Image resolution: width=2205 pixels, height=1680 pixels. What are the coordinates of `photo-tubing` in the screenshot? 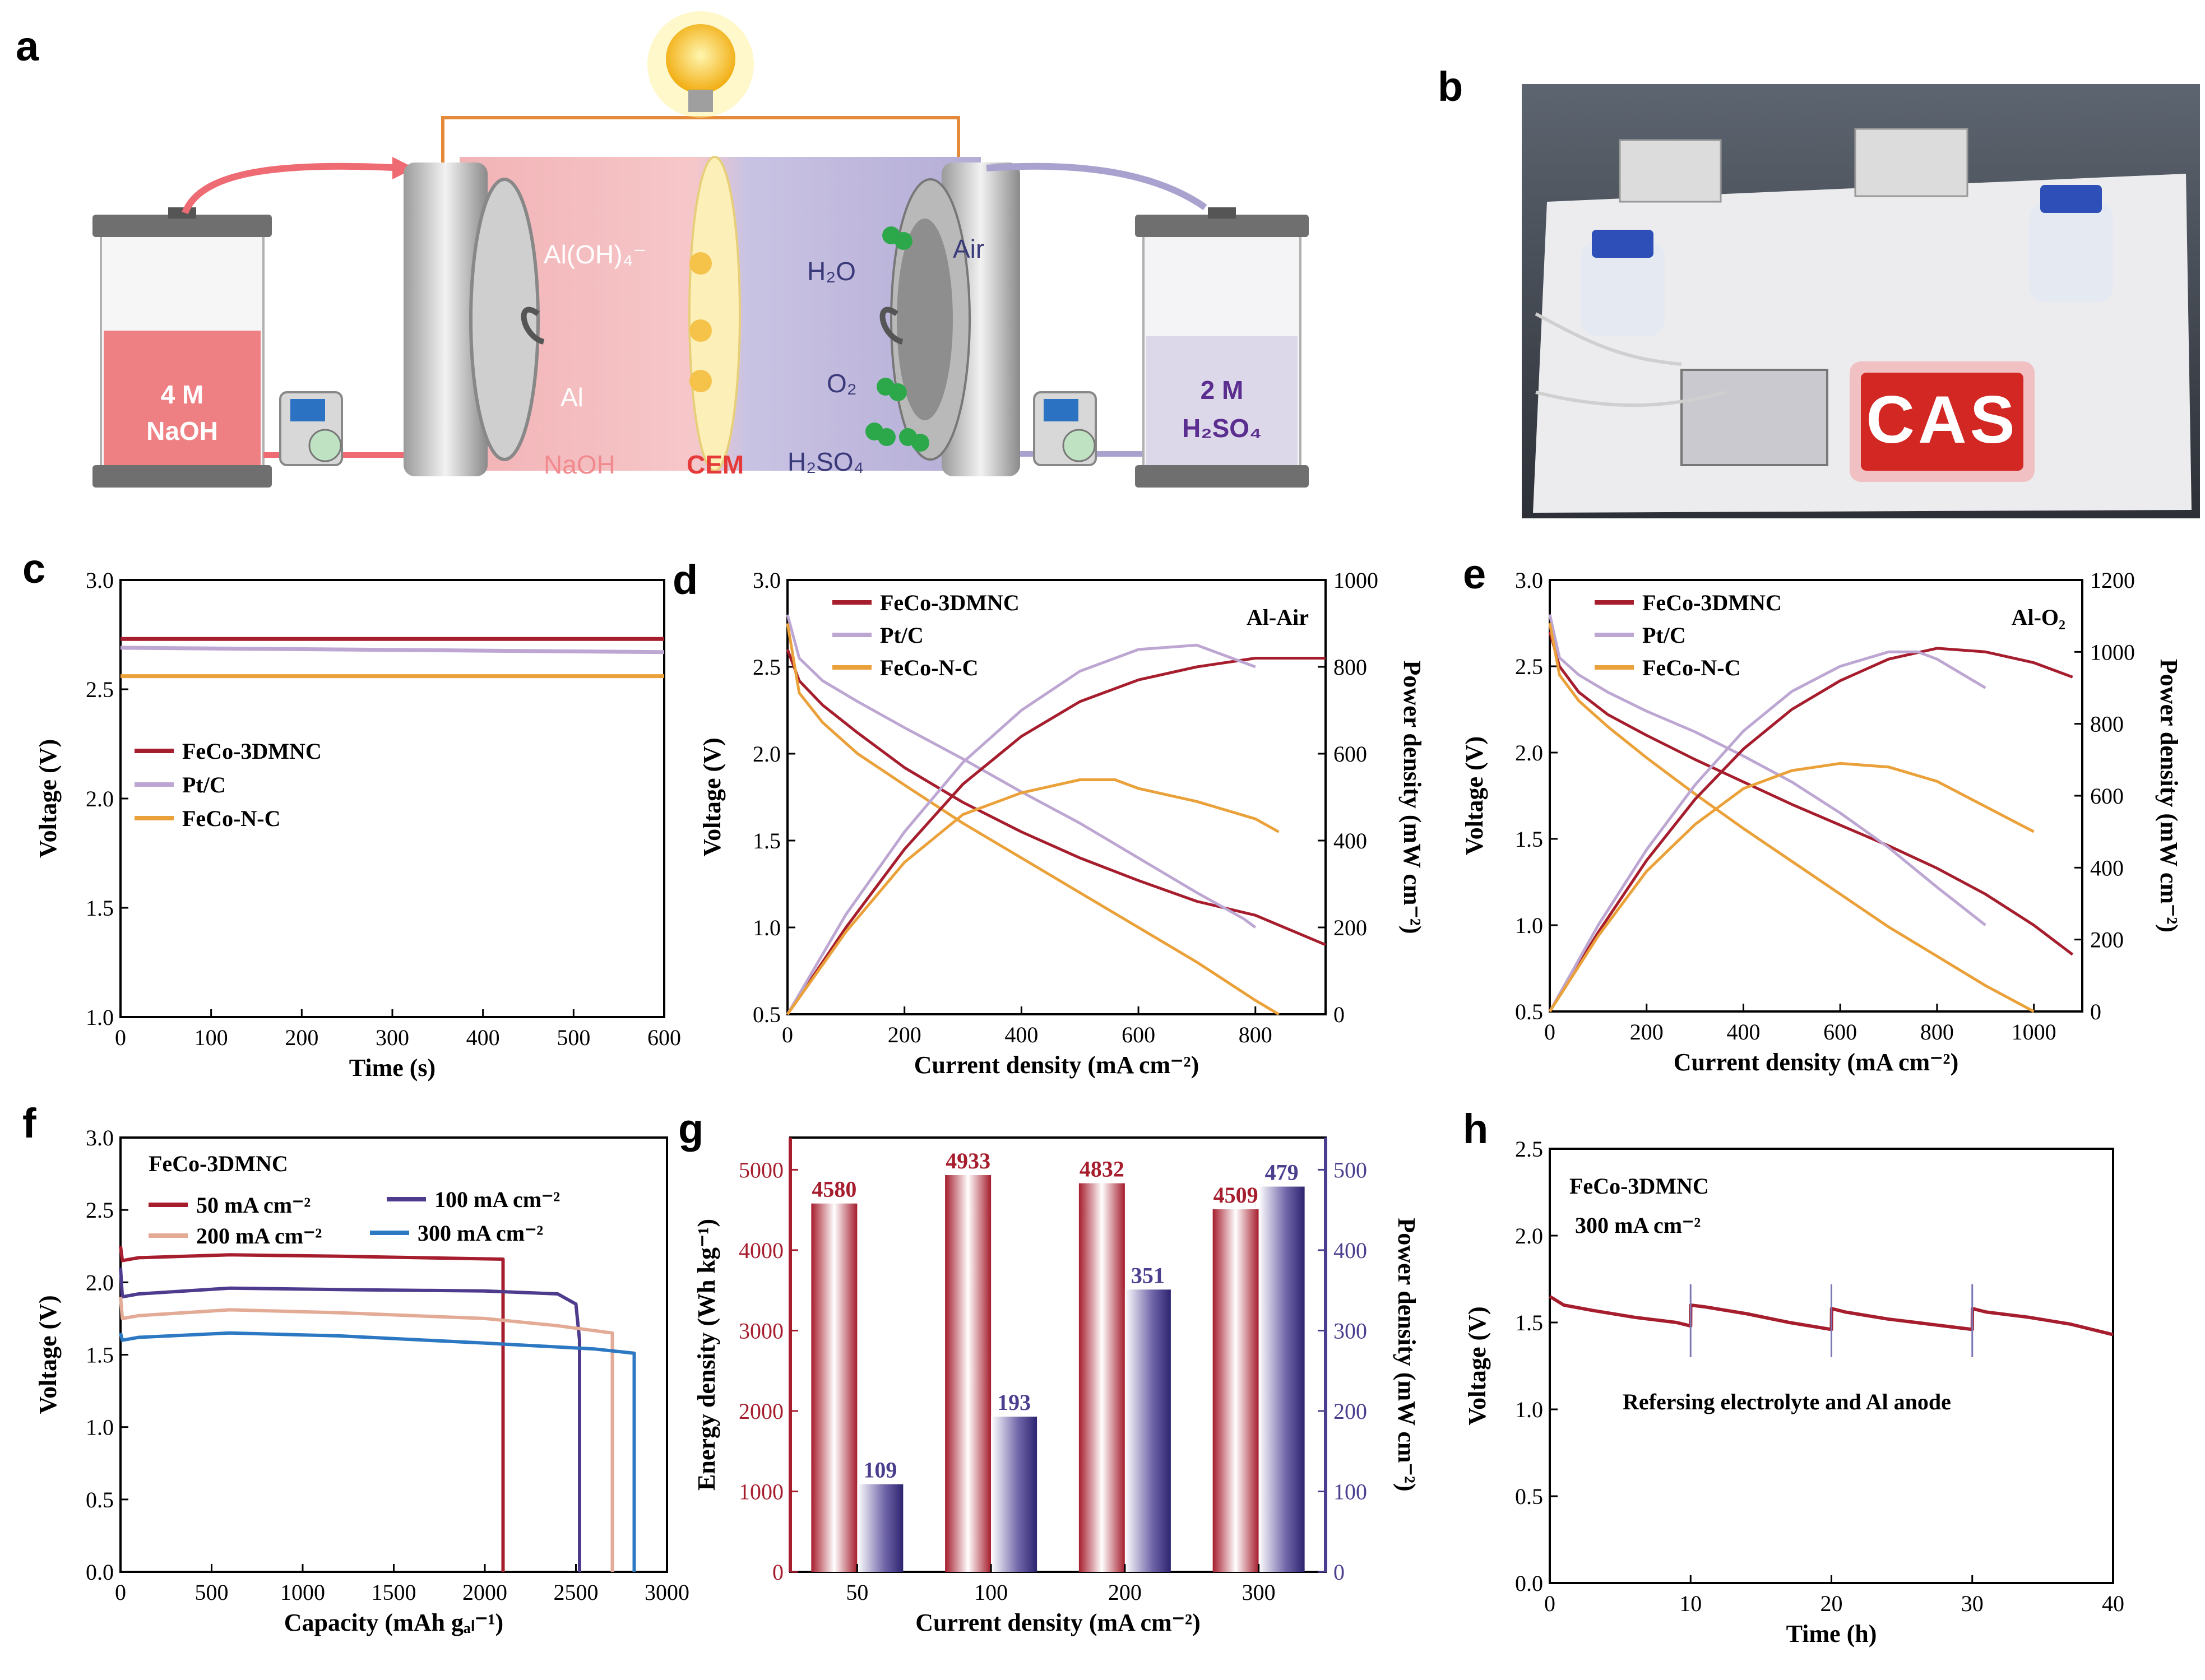 It's located at (1609, 339).